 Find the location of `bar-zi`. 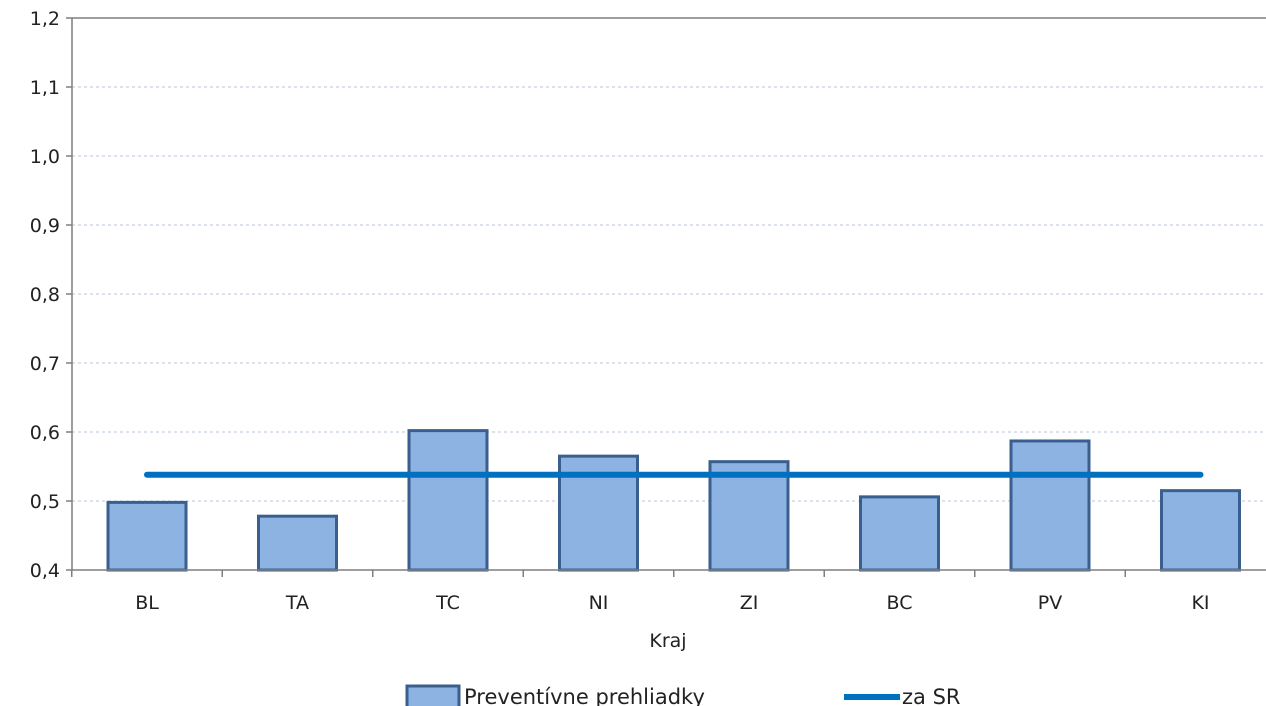

bar-zi is located at coordinates (749, 516).